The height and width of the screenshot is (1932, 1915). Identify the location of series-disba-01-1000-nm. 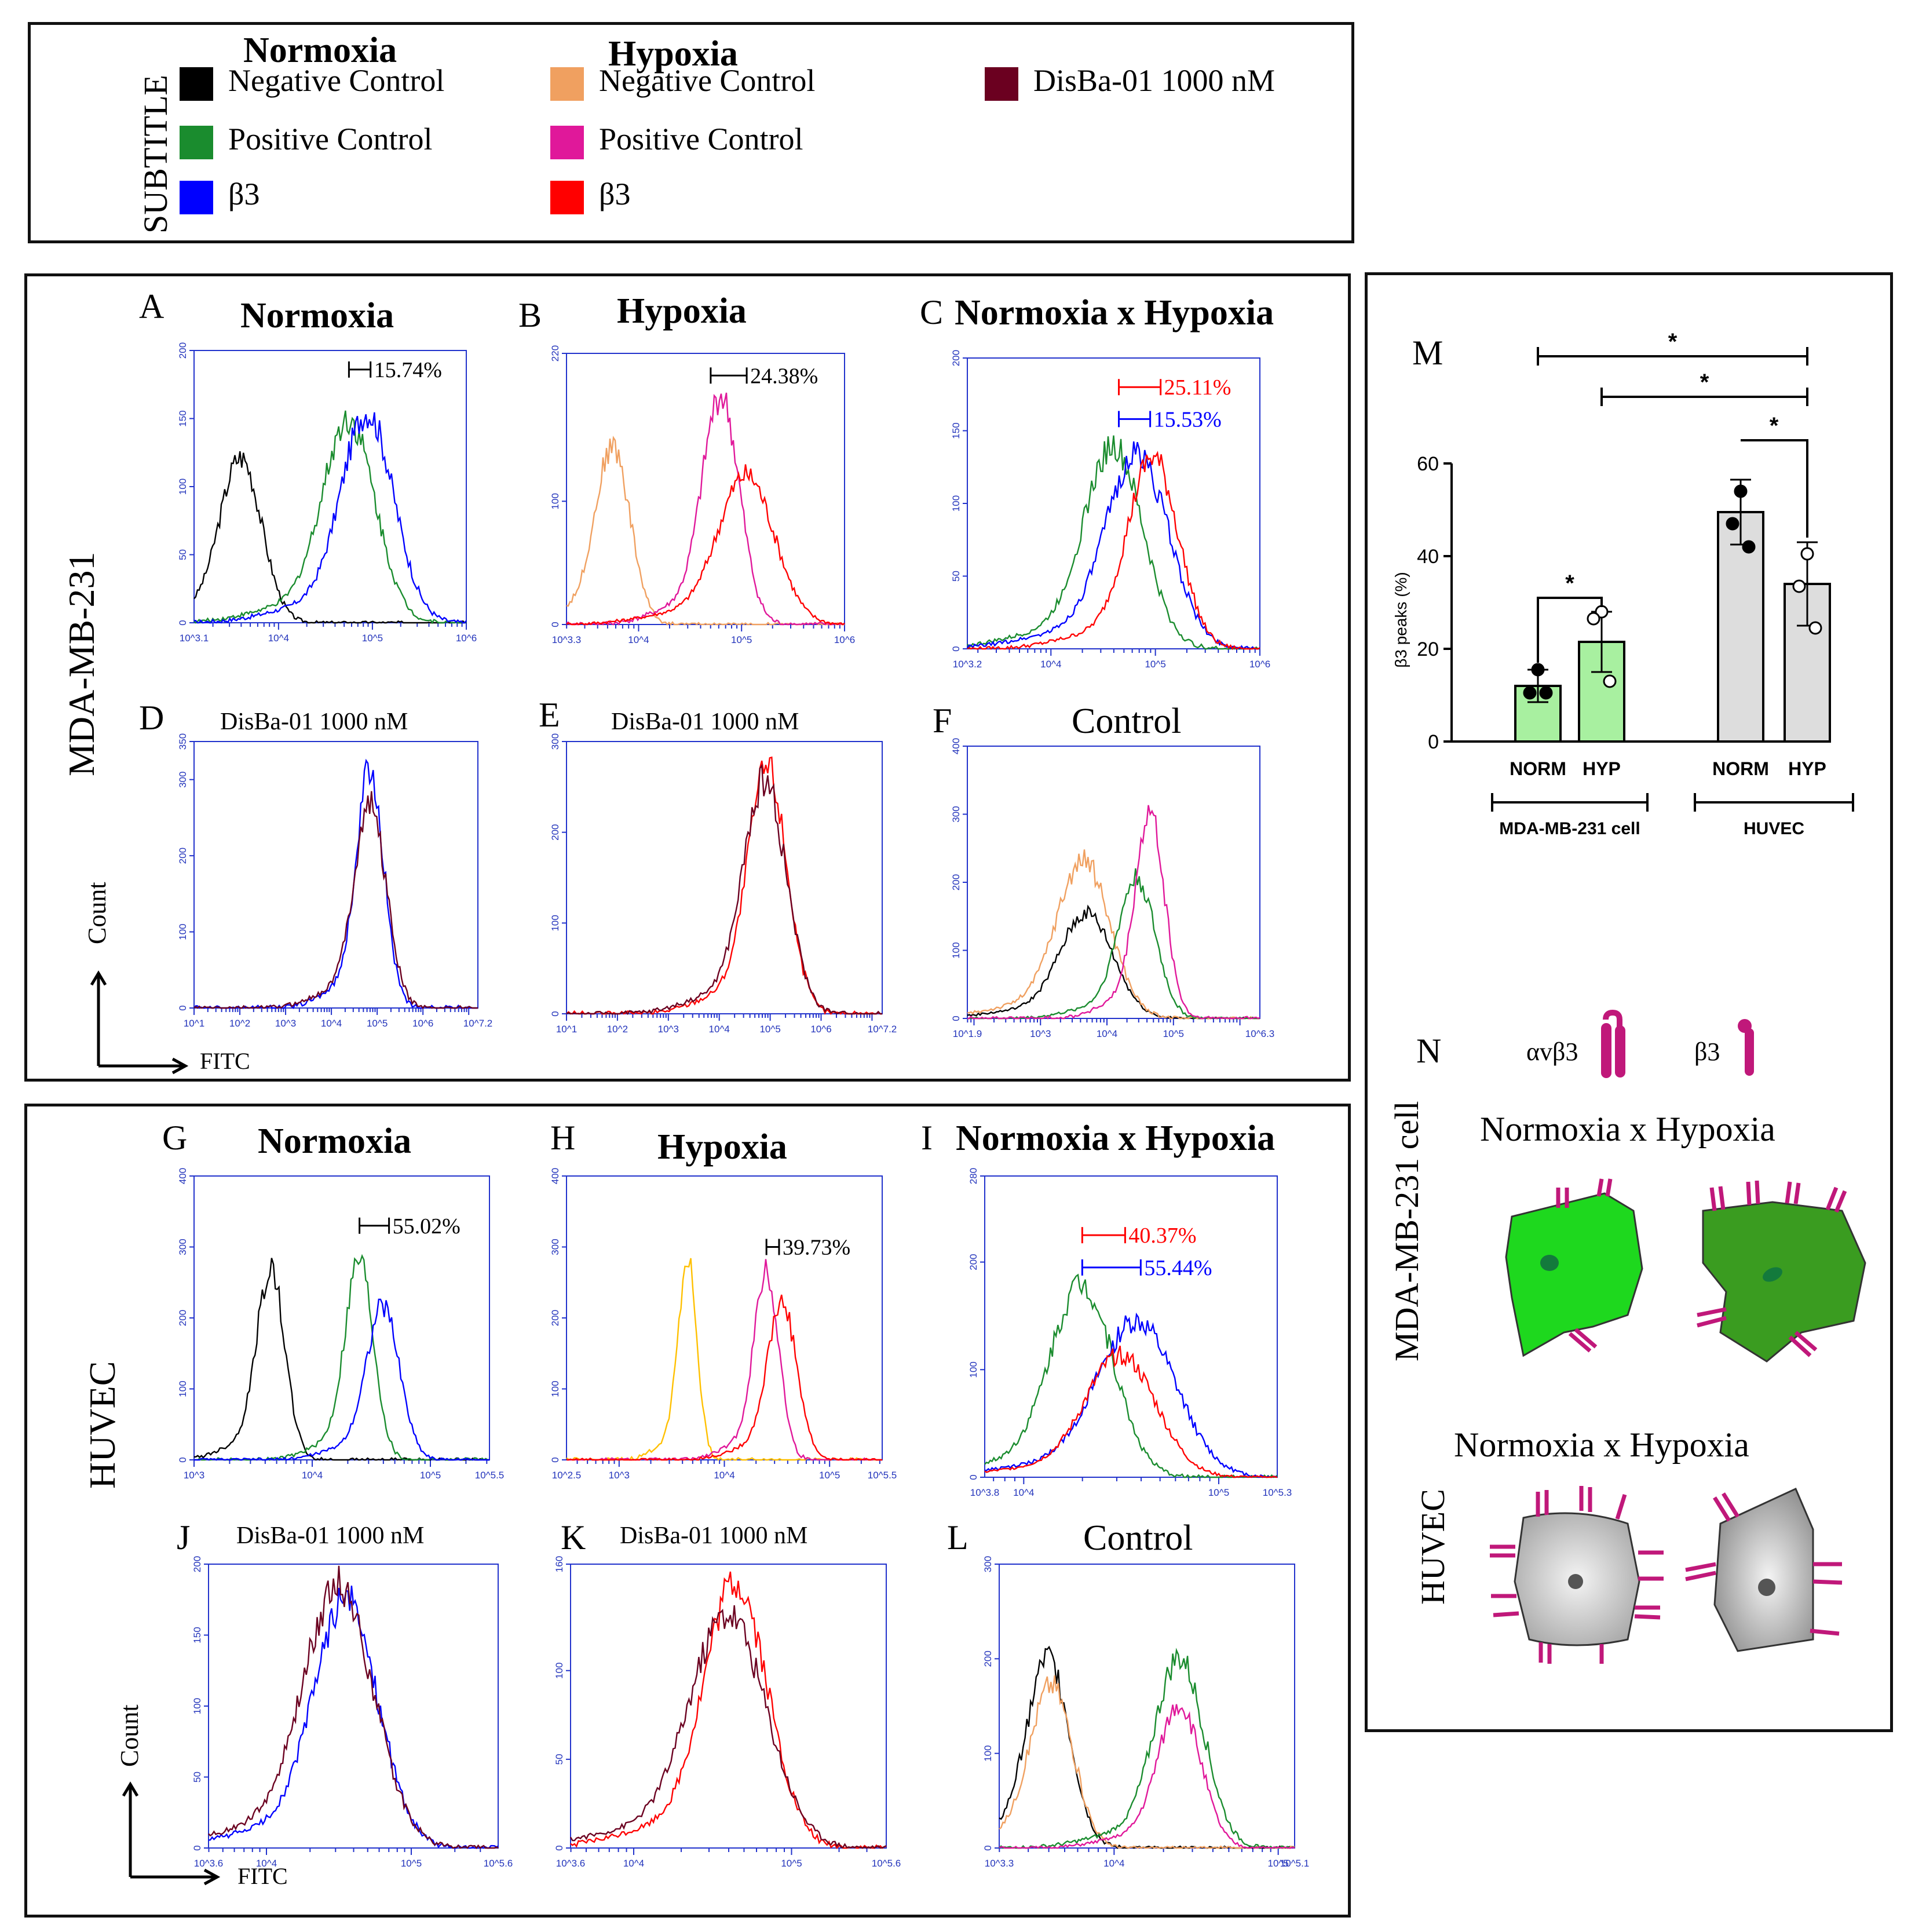
(354, 1707).